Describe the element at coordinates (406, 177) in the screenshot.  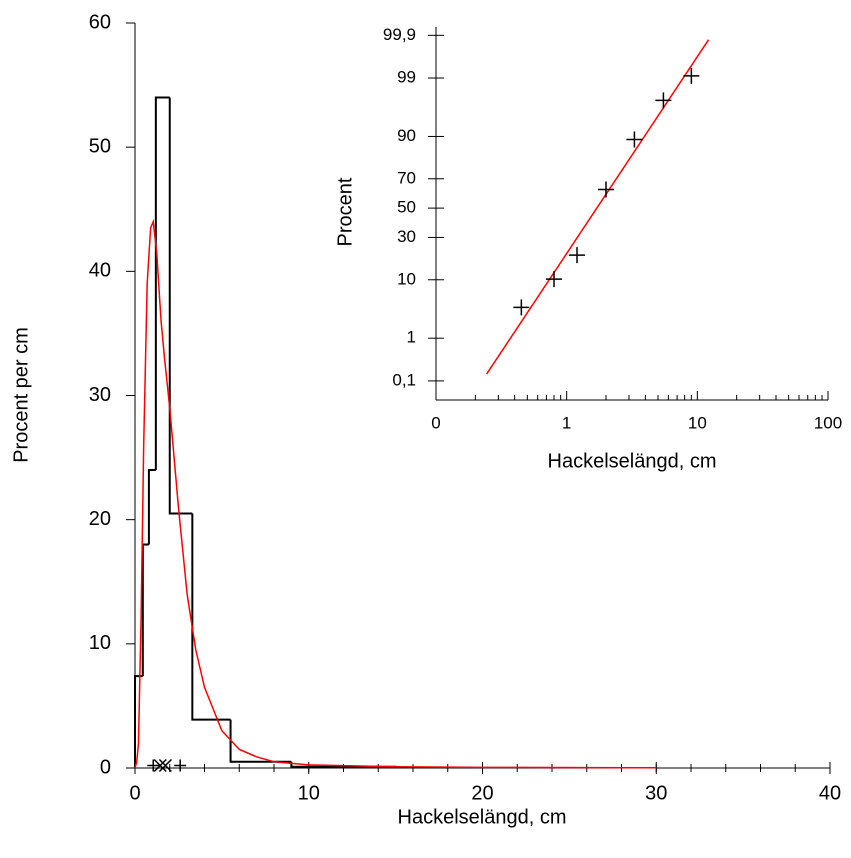
I see `y-tick-label: 70` at that location.